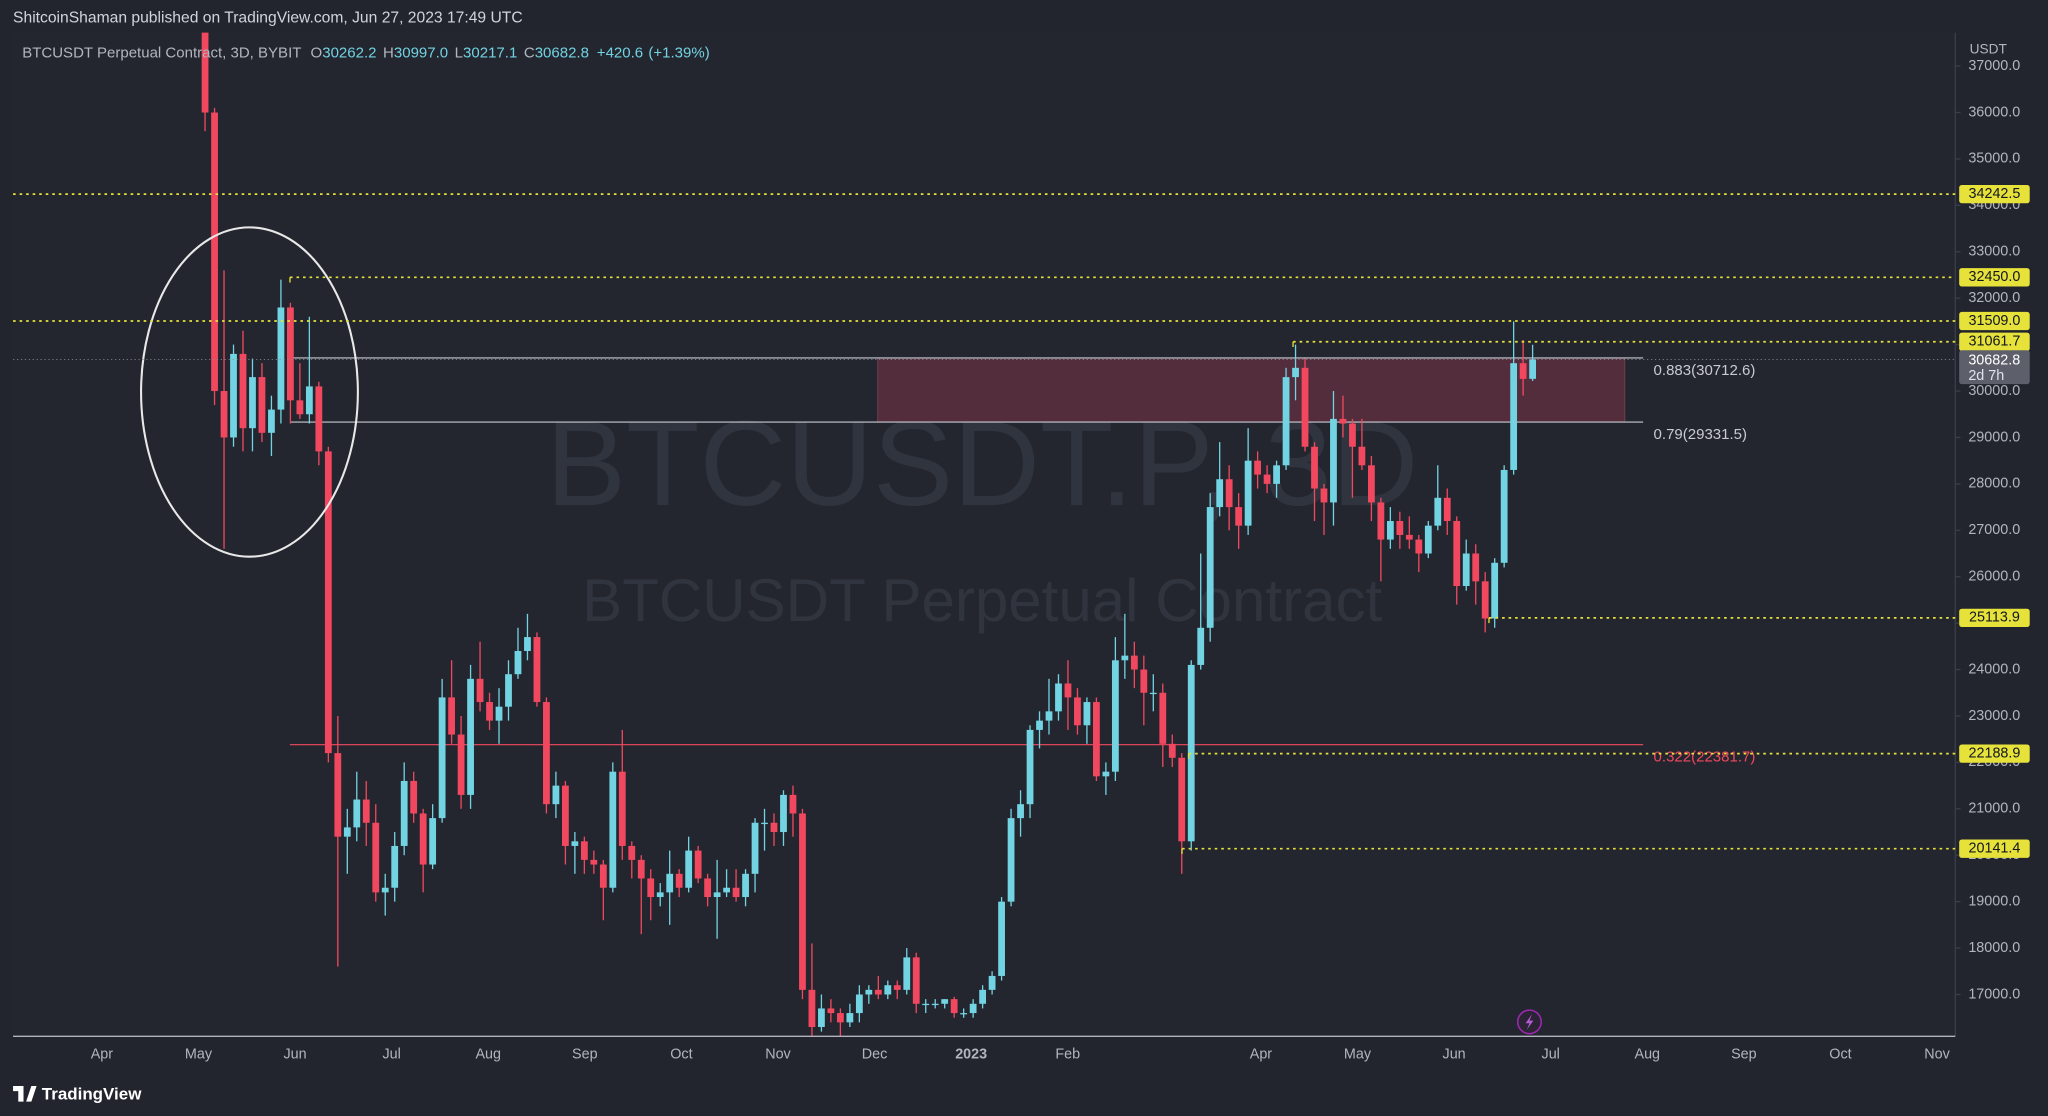  Describe the element at coordinates (1994, 112) in the screenshot. I see `y-tick-label: 36000.0` at that location.